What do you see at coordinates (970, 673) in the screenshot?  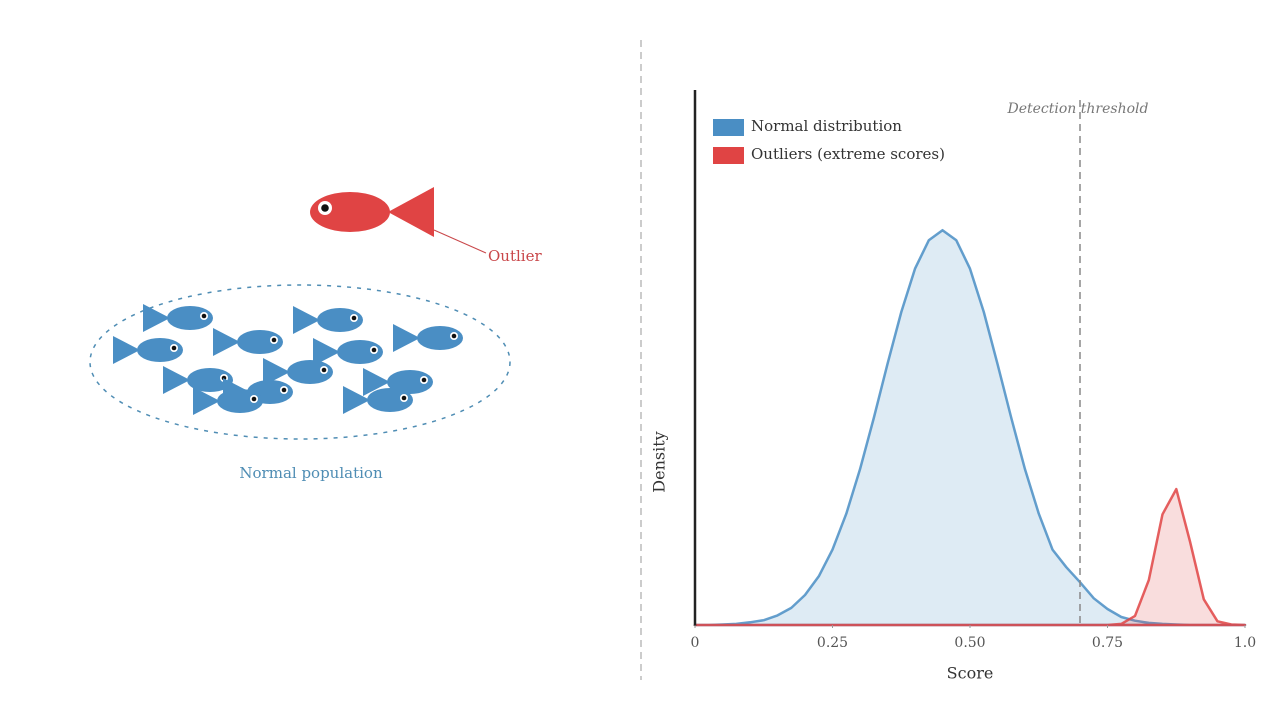 I see `x-axis-label: Score` at bounding box center [970, 673].